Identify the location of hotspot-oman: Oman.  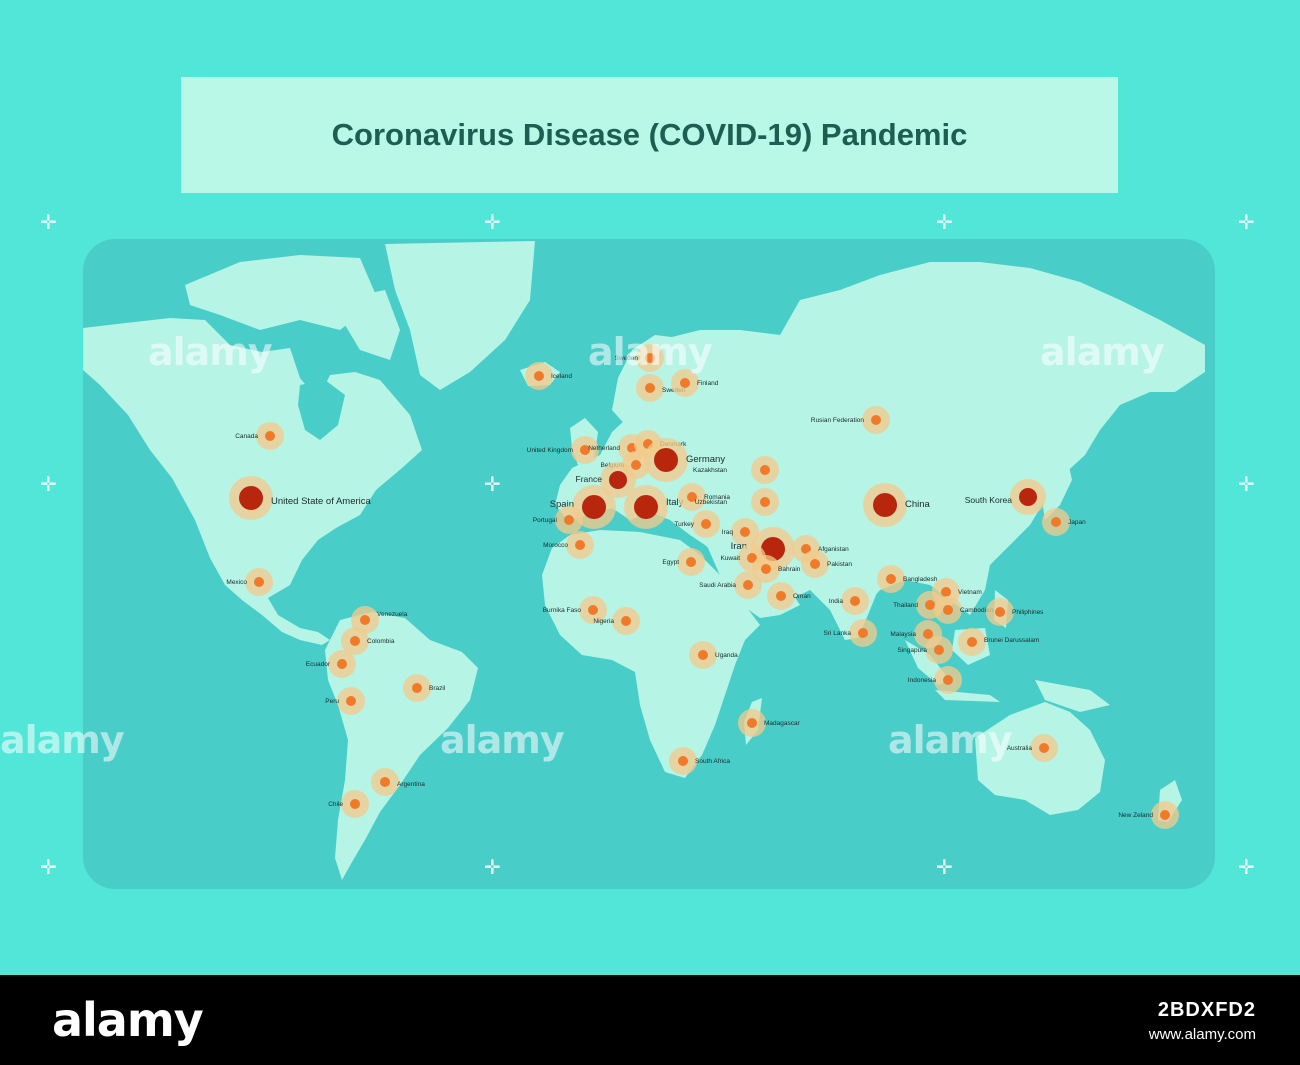
(789, 596).